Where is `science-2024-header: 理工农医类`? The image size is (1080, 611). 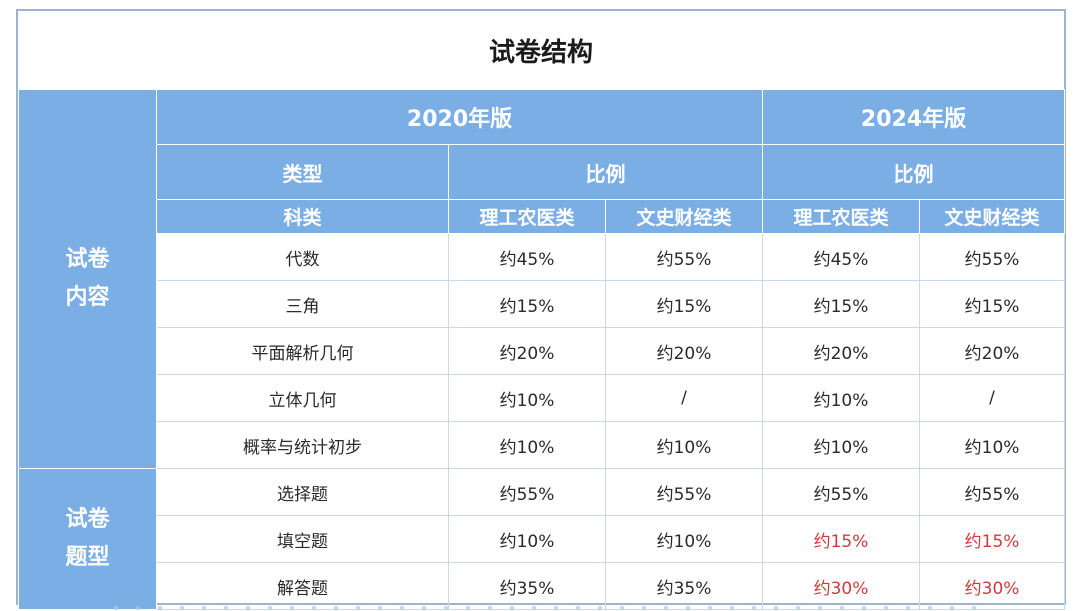
science-2024-header: 理工农医类 is located at coordinates (841, 216).